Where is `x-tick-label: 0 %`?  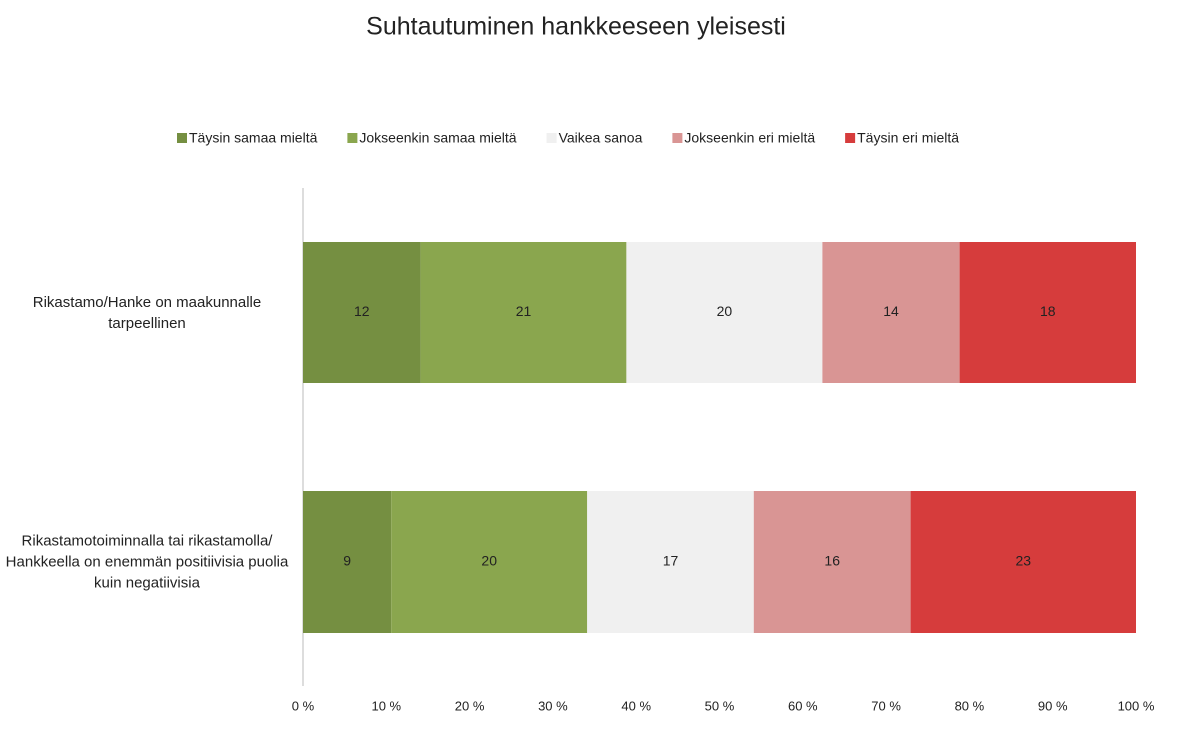 x-tick-label: 0 % is located at coordinates (303, 705).